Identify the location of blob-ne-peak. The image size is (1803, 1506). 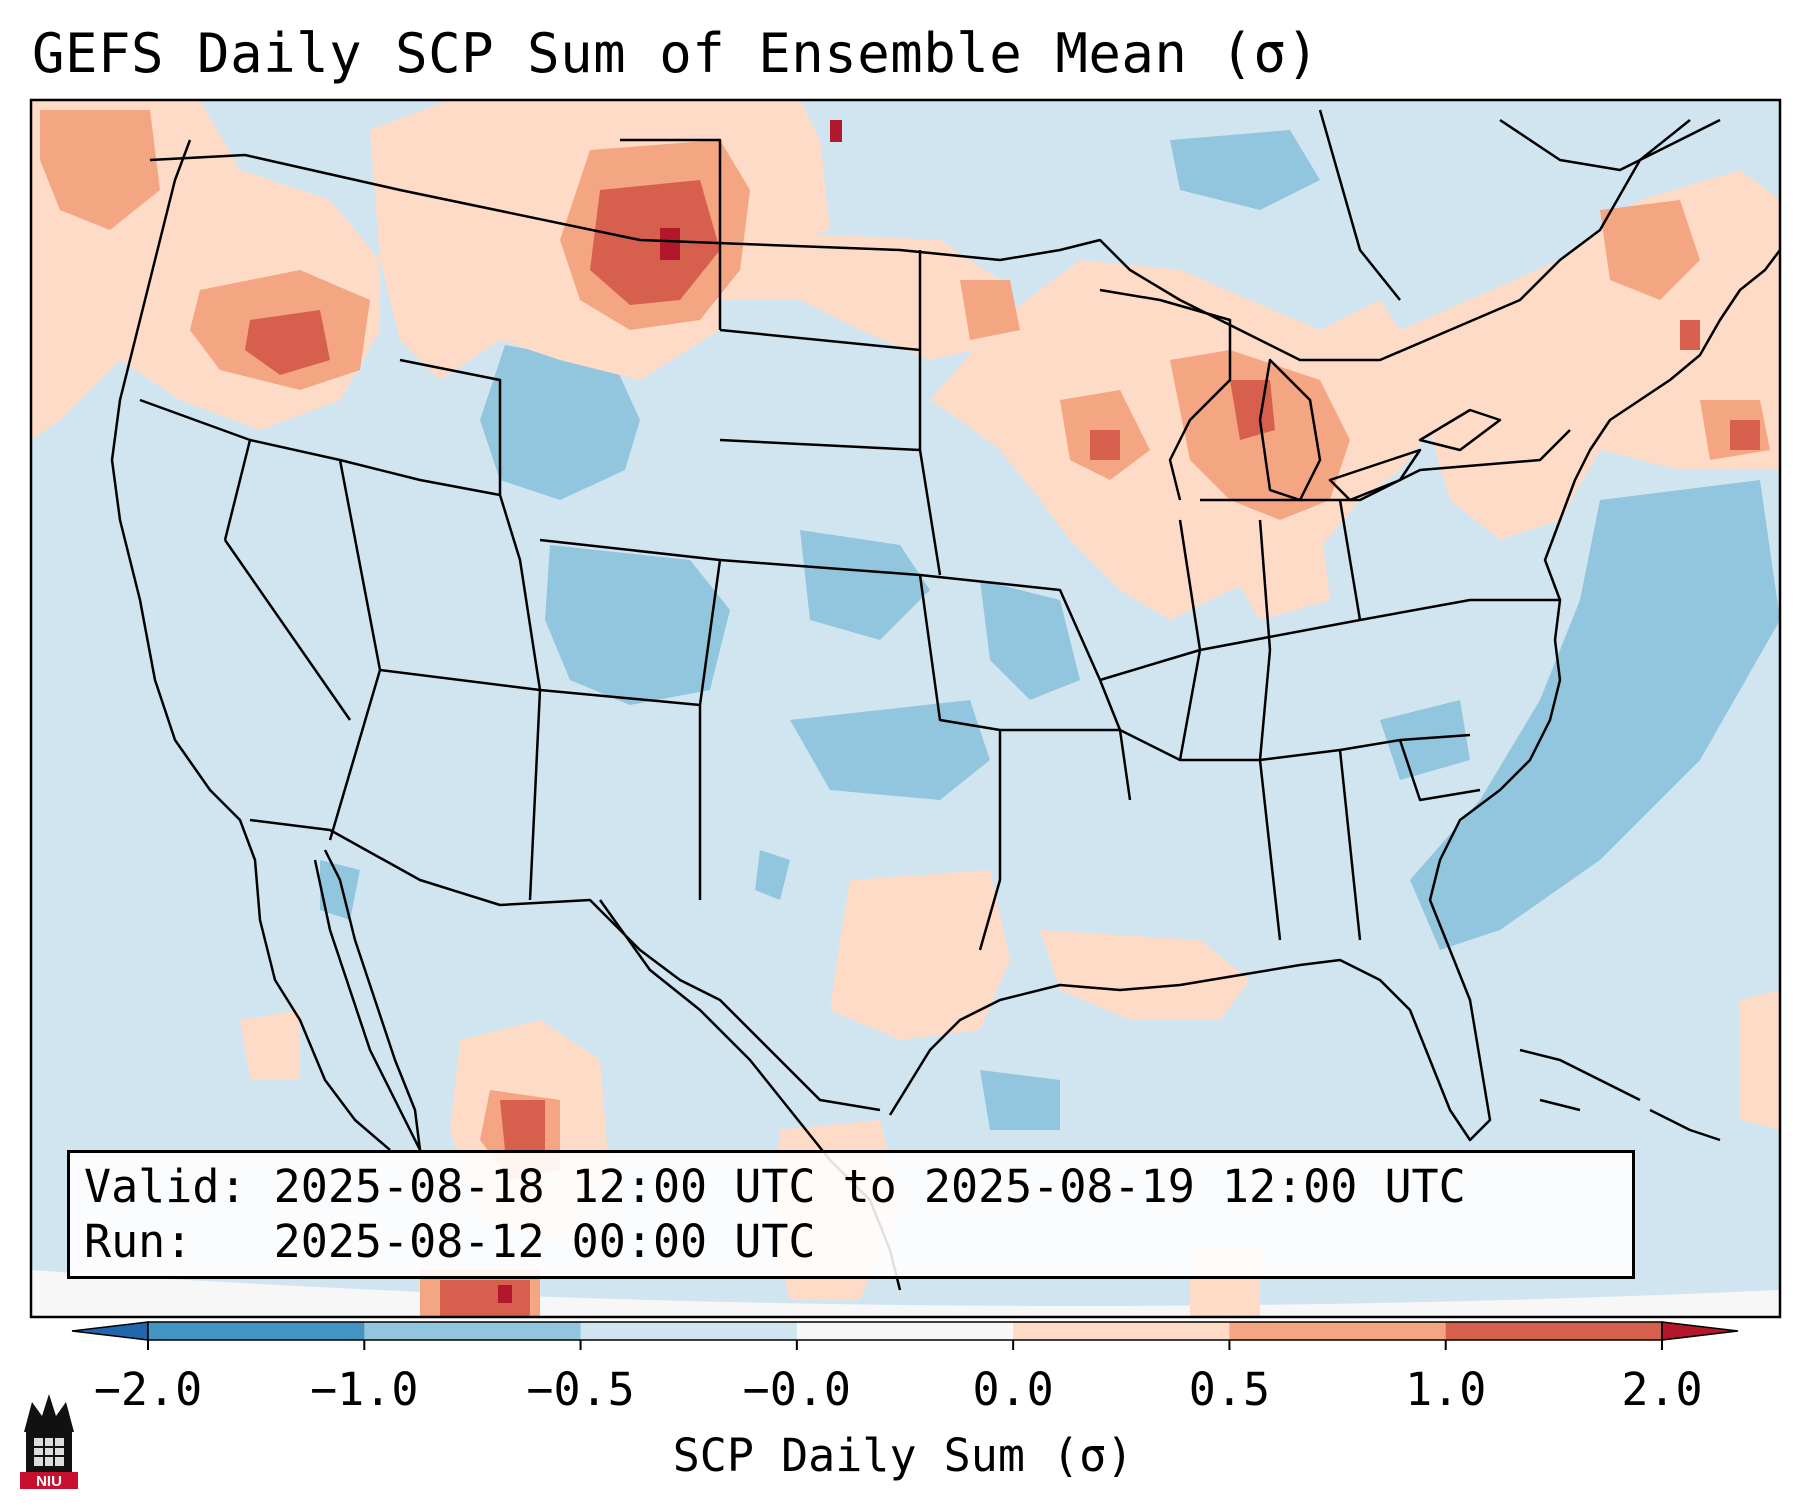
(1690, 335).